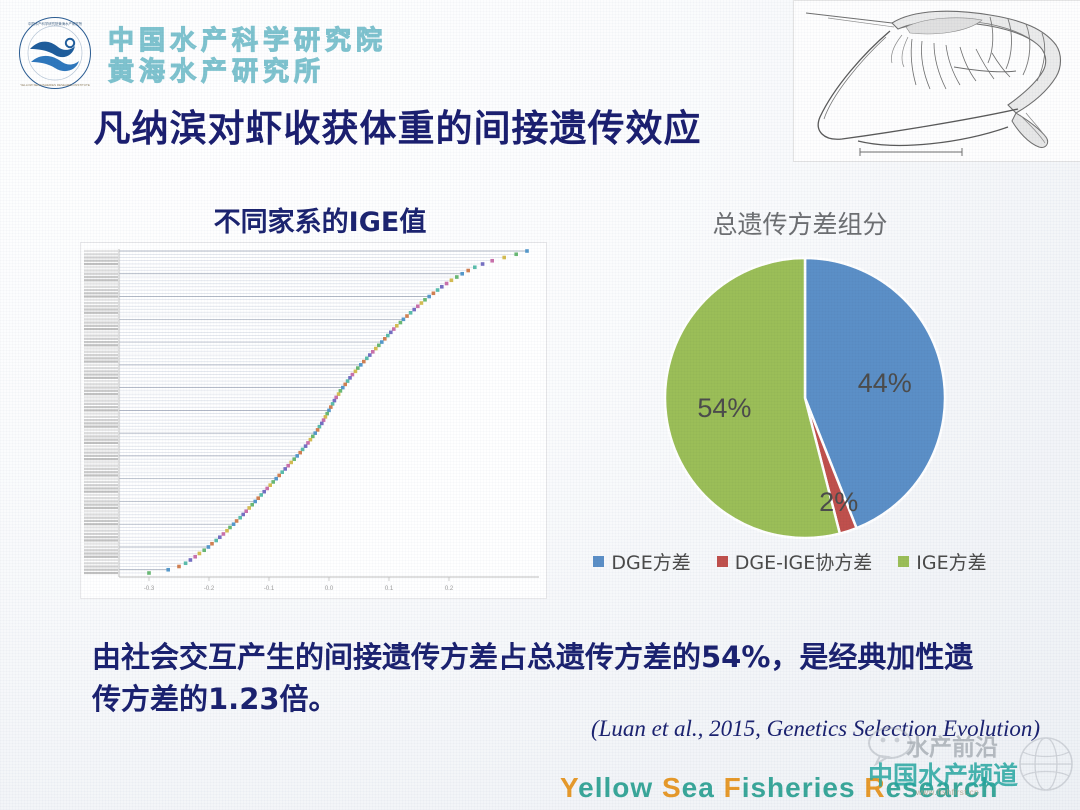 This screenshot has width=1080, height=810. What do you see at coordinates (651, 563) in the screenshot?
I see `legend-label: DGE方差` at bounding box center [651, 563].